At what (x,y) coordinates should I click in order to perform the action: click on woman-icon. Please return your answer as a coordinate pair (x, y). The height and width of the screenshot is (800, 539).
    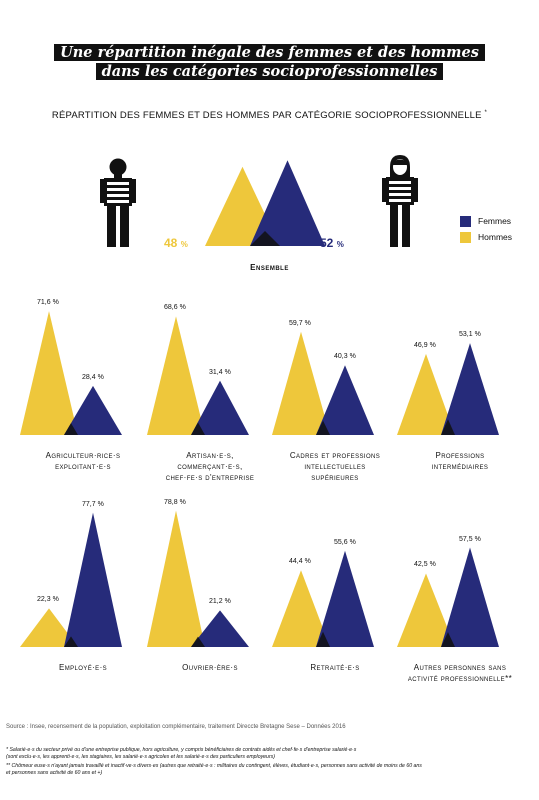
    Looking at the image, I should click on (400, 201).